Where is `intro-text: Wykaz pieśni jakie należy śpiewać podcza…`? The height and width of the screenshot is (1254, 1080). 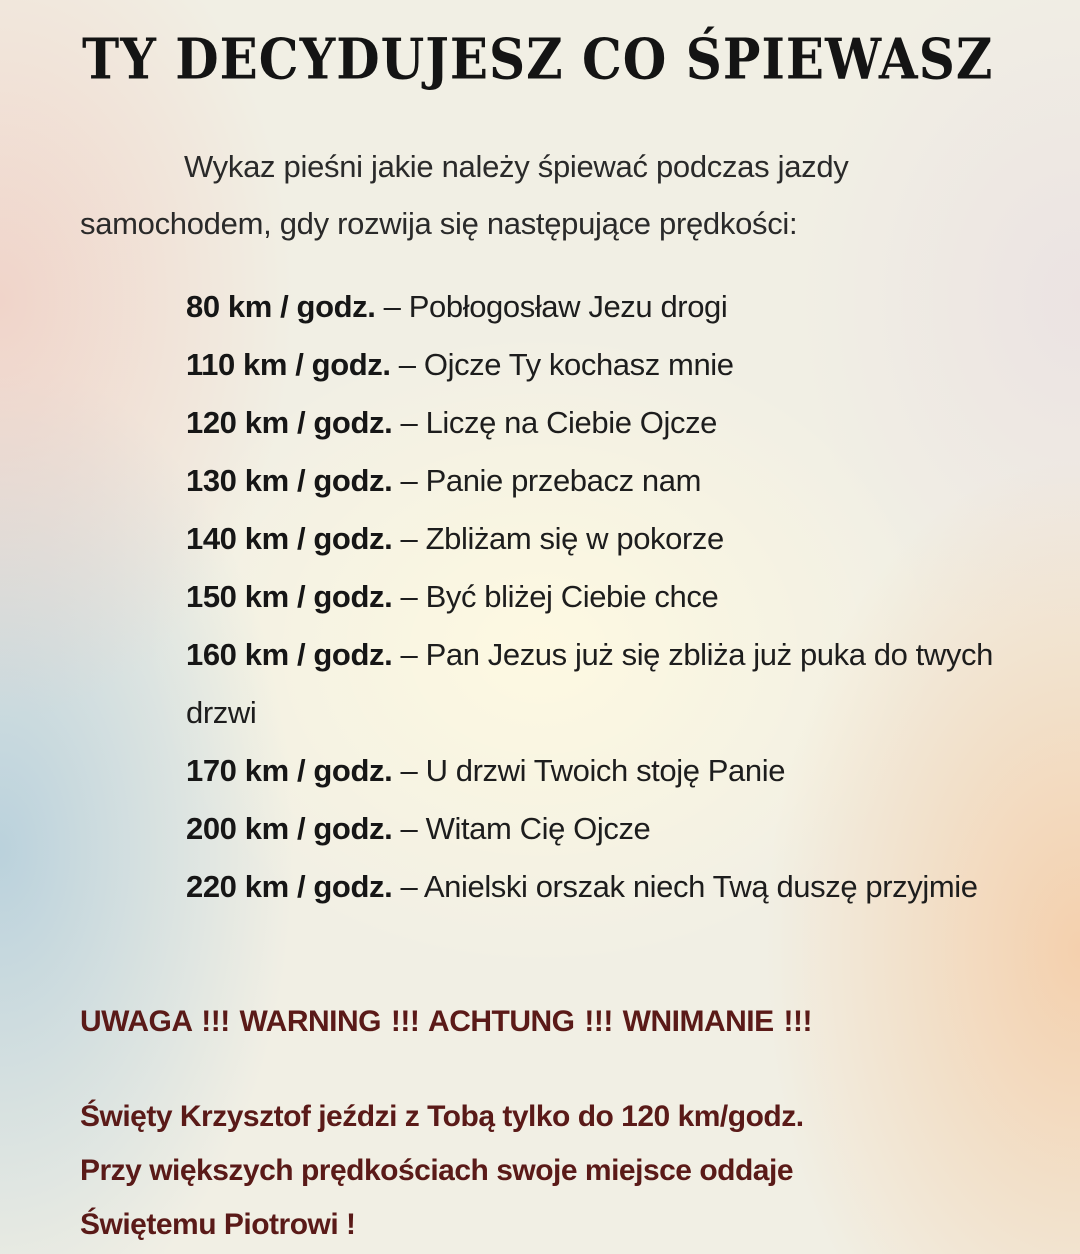
intro-text: Wykaz pieśni jakie należy śpiewać podcza… is located at coordinates (464, 195).